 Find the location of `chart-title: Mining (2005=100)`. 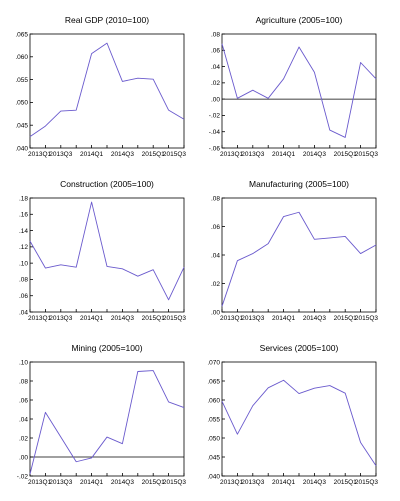

chart-title: Mining (2005=100) is located at coordinates (106, 348).